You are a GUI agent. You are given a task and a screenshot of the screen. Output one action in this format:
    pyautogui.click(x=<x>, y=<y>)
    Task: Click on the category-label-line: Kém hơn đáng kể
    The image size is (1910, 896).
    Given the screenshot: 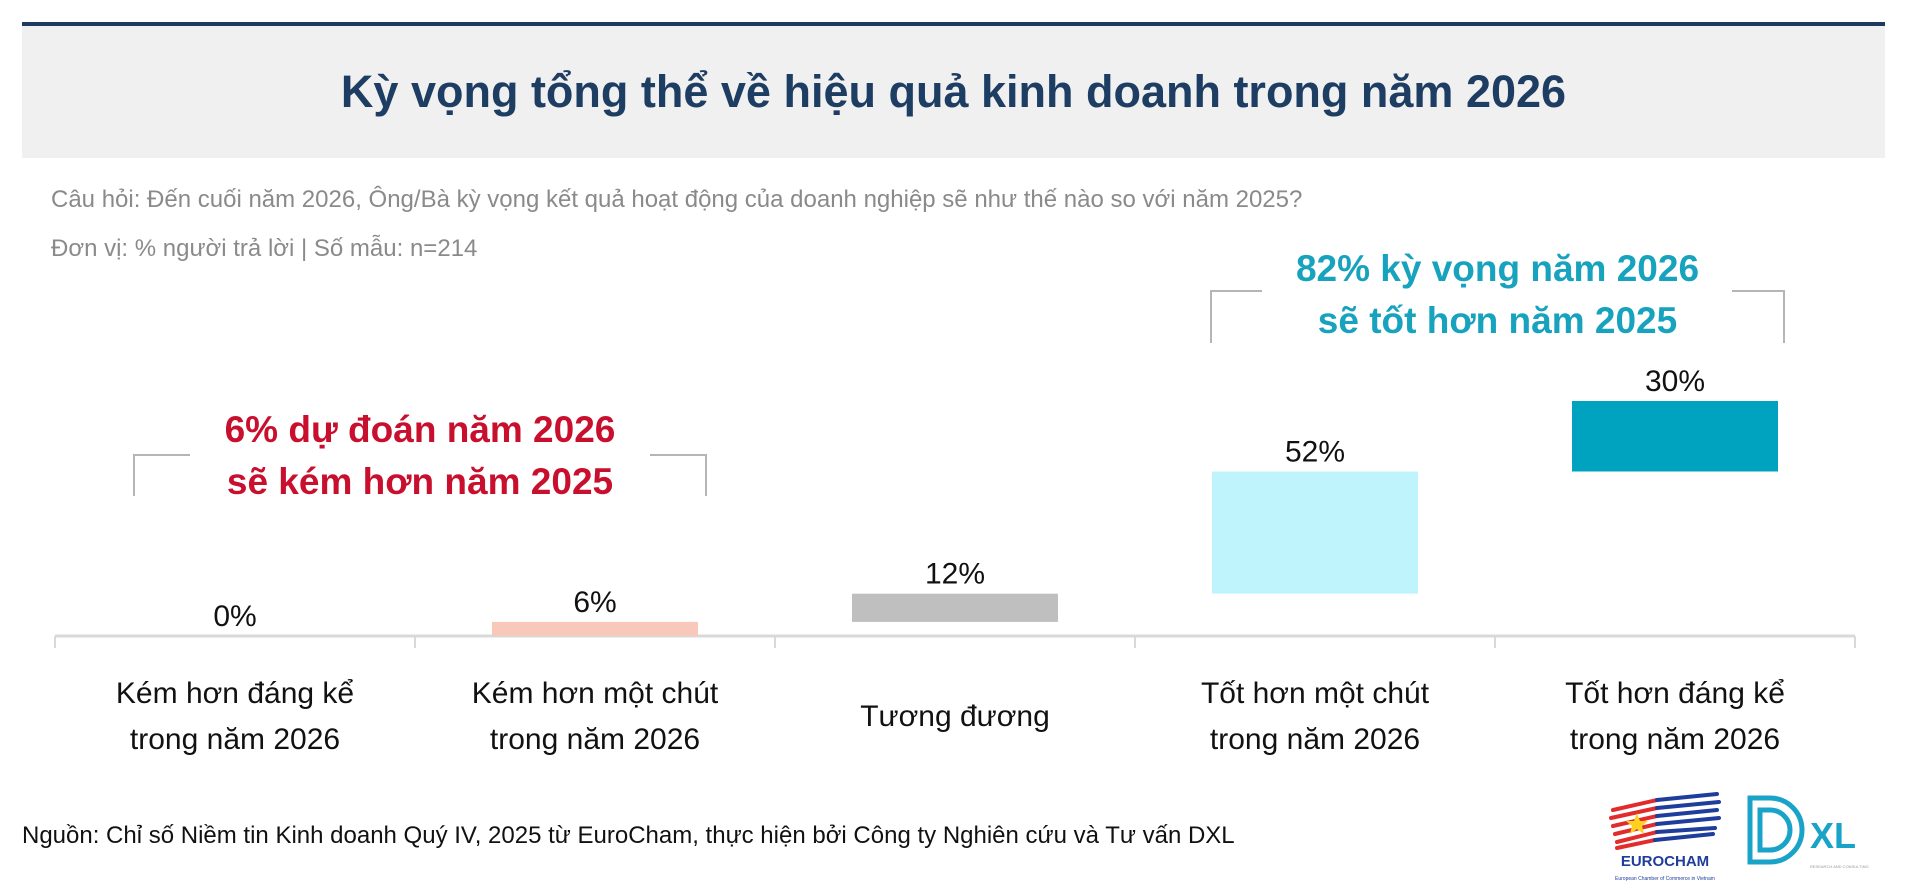 What is the action you would take?
    pyautogui.click(x=235, y=693)
    